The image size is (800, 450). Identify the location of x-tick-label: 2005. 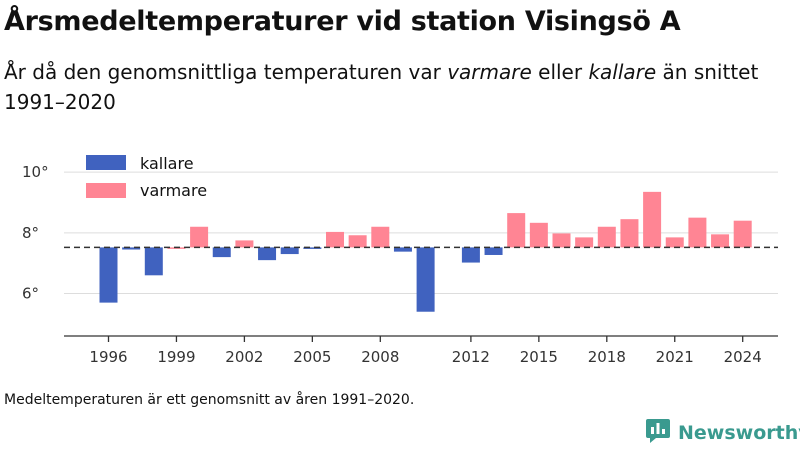
(312, 357).